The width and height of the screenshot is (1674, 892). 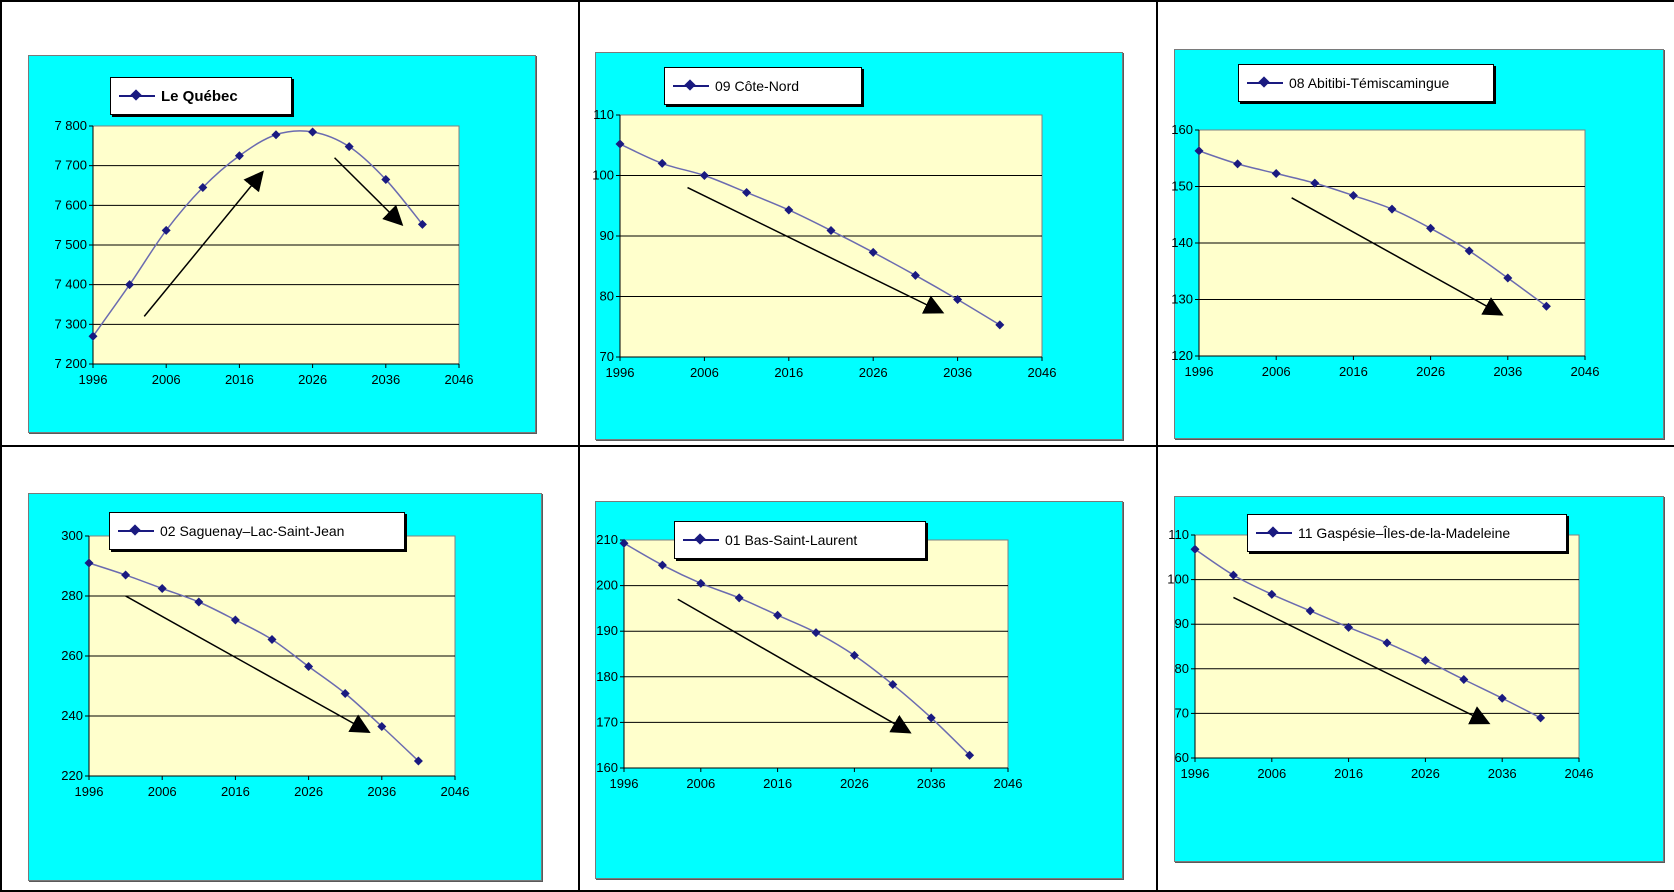 I want to click on chart-saguenay: 220 240 260 280 300 1996 2006 2016 2026 2036 2046, so click(x=265, y=663).